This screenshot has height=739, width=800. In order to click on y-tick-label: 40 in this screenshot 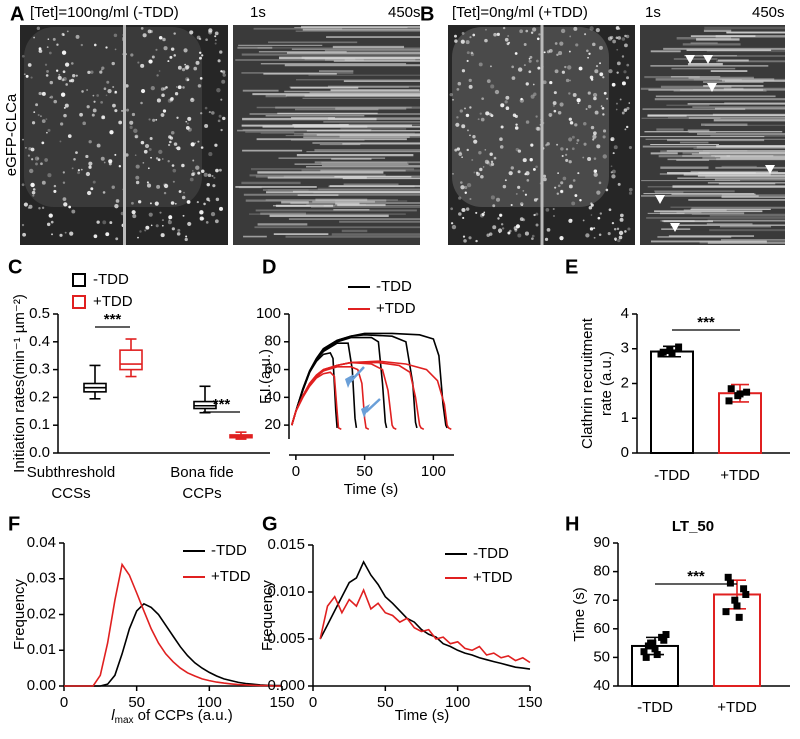, I will do `click(272, 396)`.